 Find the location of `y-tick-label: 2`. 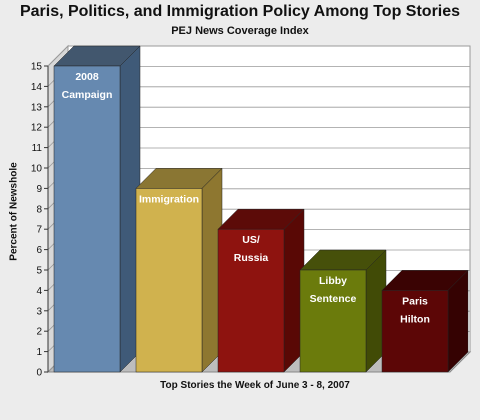

y-tick-label: 2 is located at coordinates (39, 332).